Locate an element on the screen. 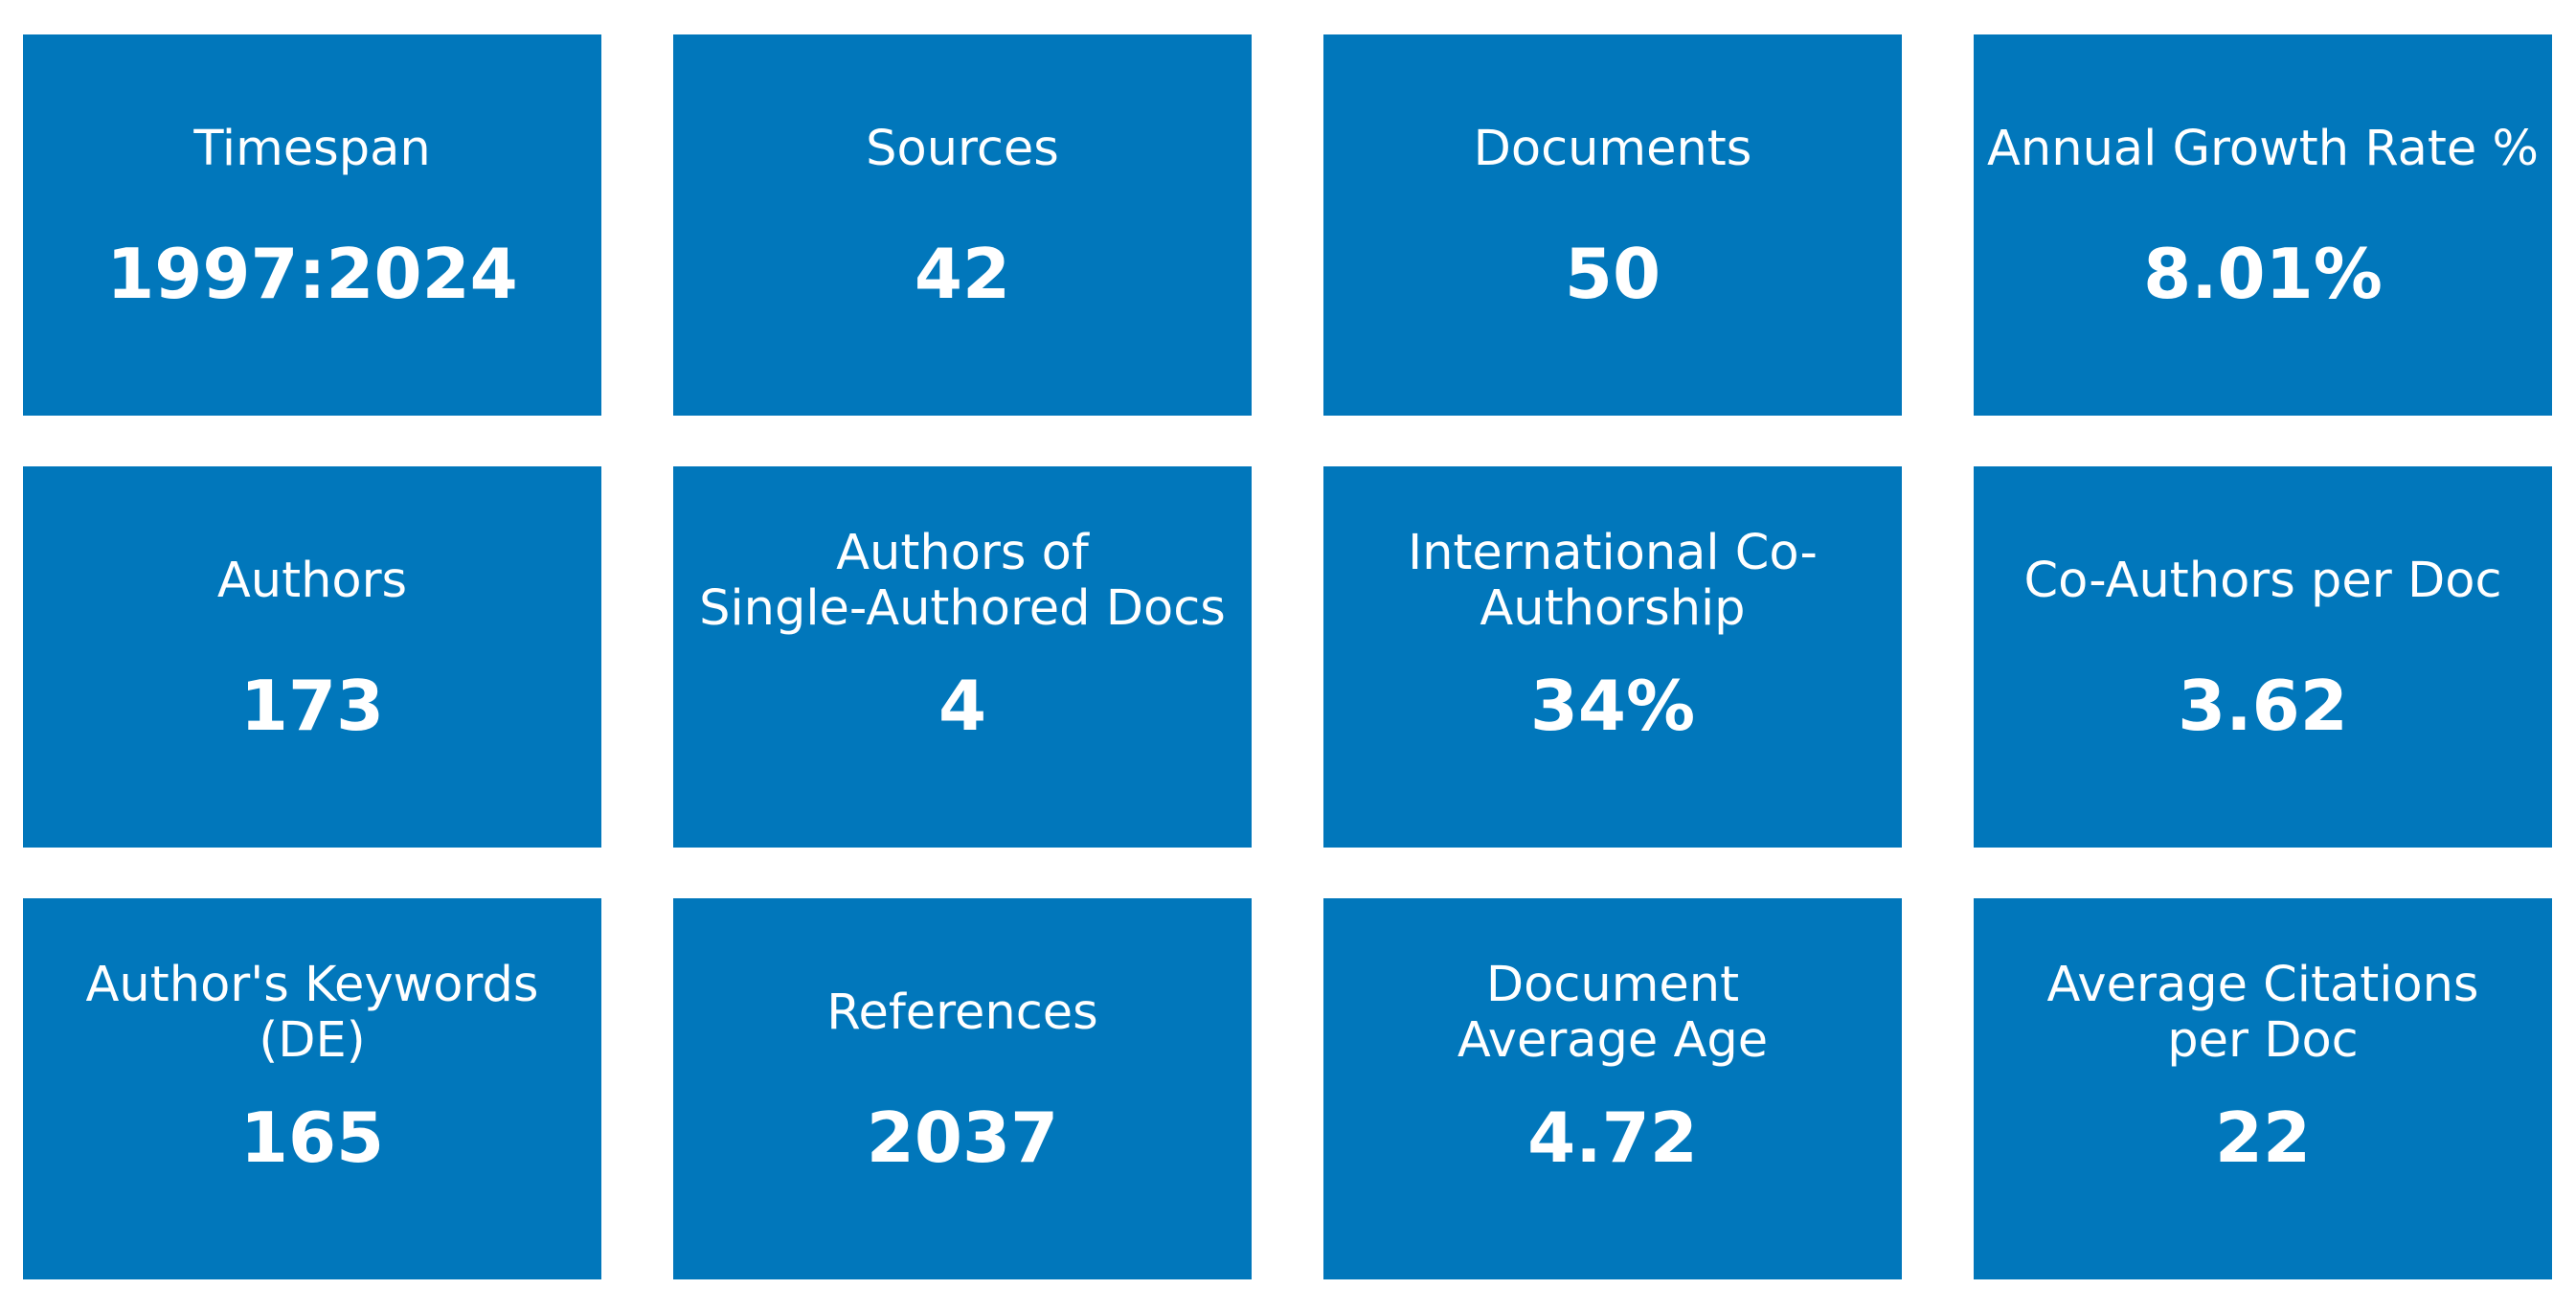 This screenshot has height=1312, width=2576. card-value: 1997:2024 is located at coordinates (312, 274).